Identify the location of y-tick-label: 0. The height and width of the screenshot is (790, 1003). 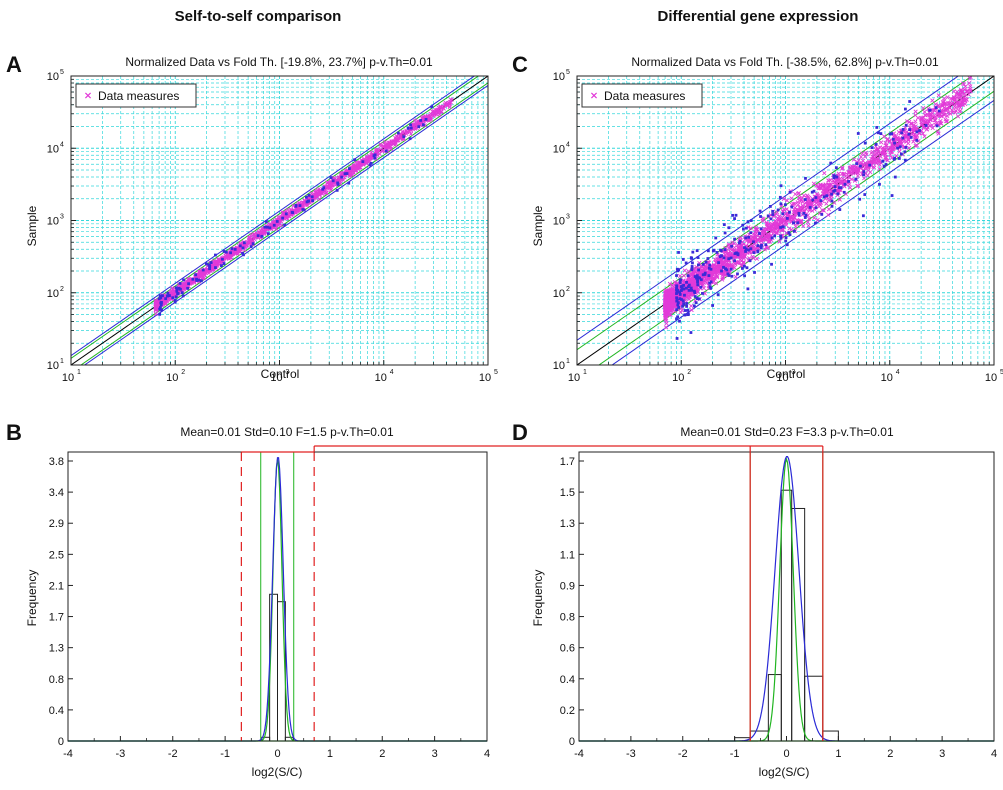
(61, 742).